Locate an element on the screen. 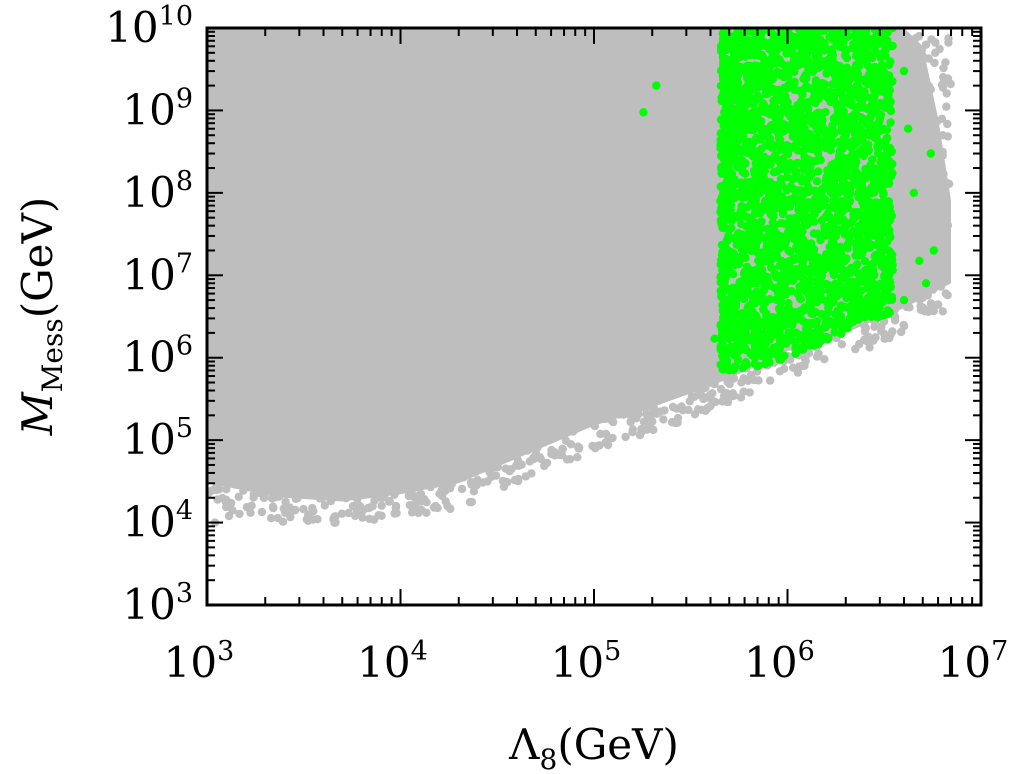 The width and height of the screenshot is (1017, 774). green-points-series is located at coordinates (788, 201).